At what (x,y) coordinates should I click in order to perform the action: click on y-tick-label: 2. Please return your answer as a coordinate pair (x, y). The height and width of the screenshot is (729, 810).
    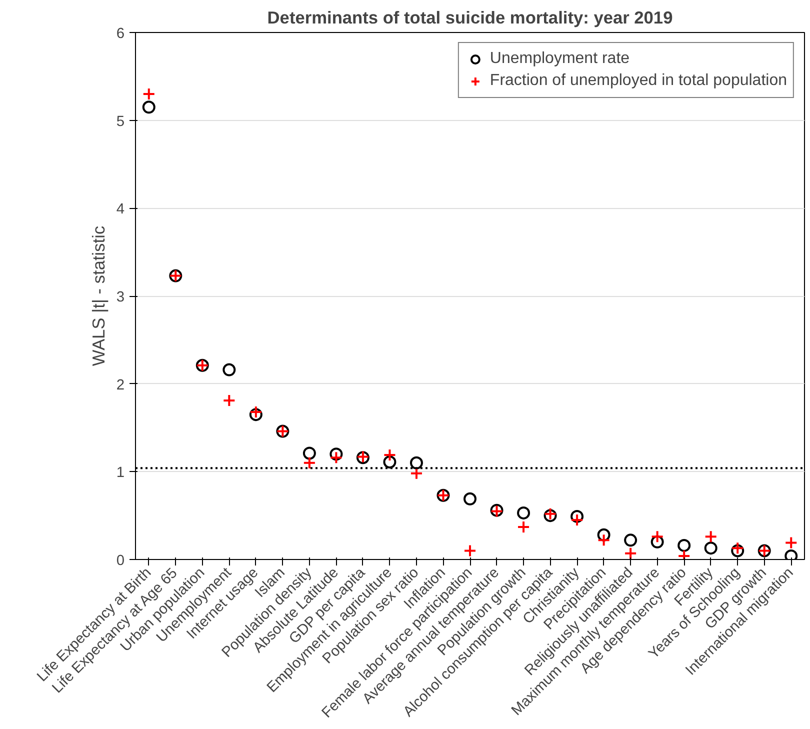
    Looking at the image, I should click on (120, 385).